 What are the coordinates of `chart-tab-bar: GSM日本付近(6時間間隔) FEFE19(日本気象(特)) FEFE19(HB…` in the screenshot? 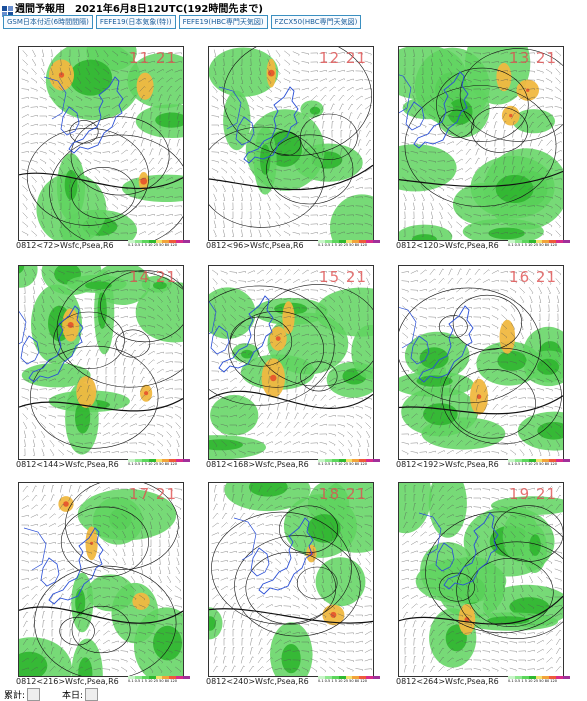 It's located at (182, 22).